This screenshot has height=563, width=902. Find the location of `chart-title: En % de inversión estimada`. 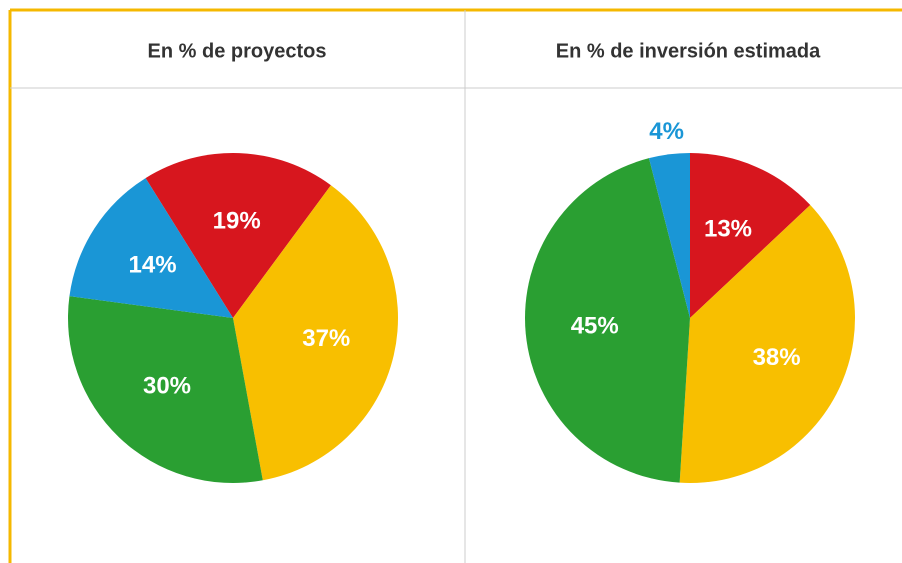

chart-title: En % de inversión estimada is located at coordinates (688, 51).